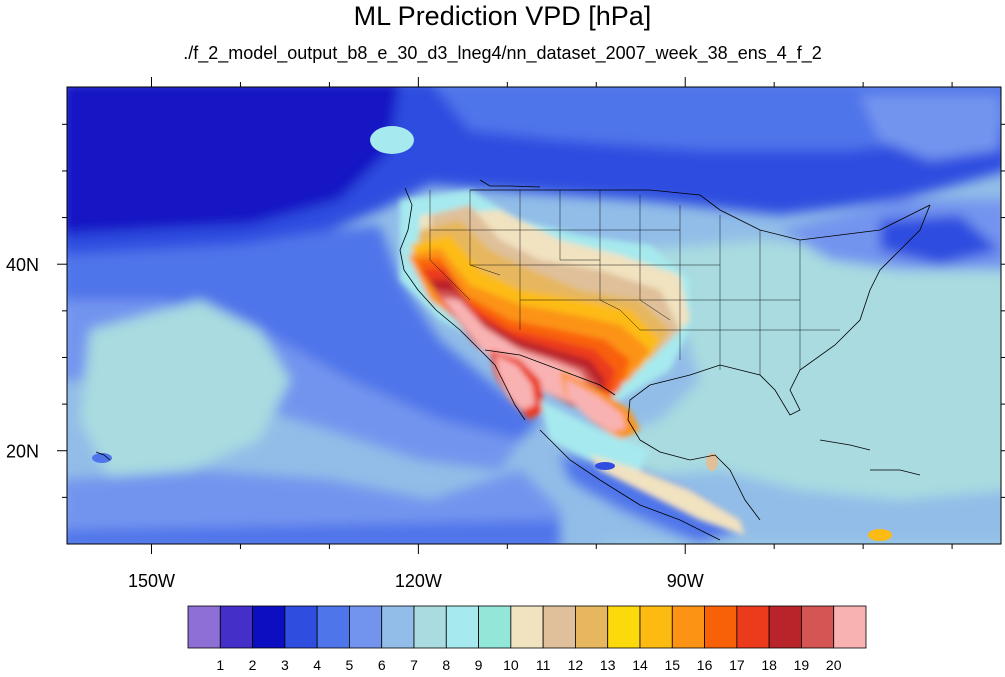 The width and height of the screenshot is (1005, 677). What do you see at coordinates (712, 462) in the screenshot?
I see `vpd-spot-yucatan` at bounding box center [712, 462].